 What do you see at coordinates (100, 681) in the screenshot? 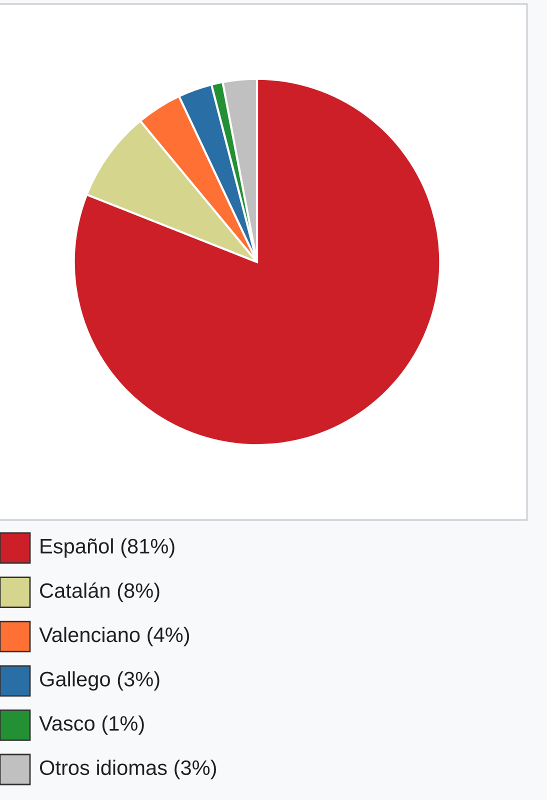
I see `legend-label: Gallego (3%)` at bounding box center [100, 681].